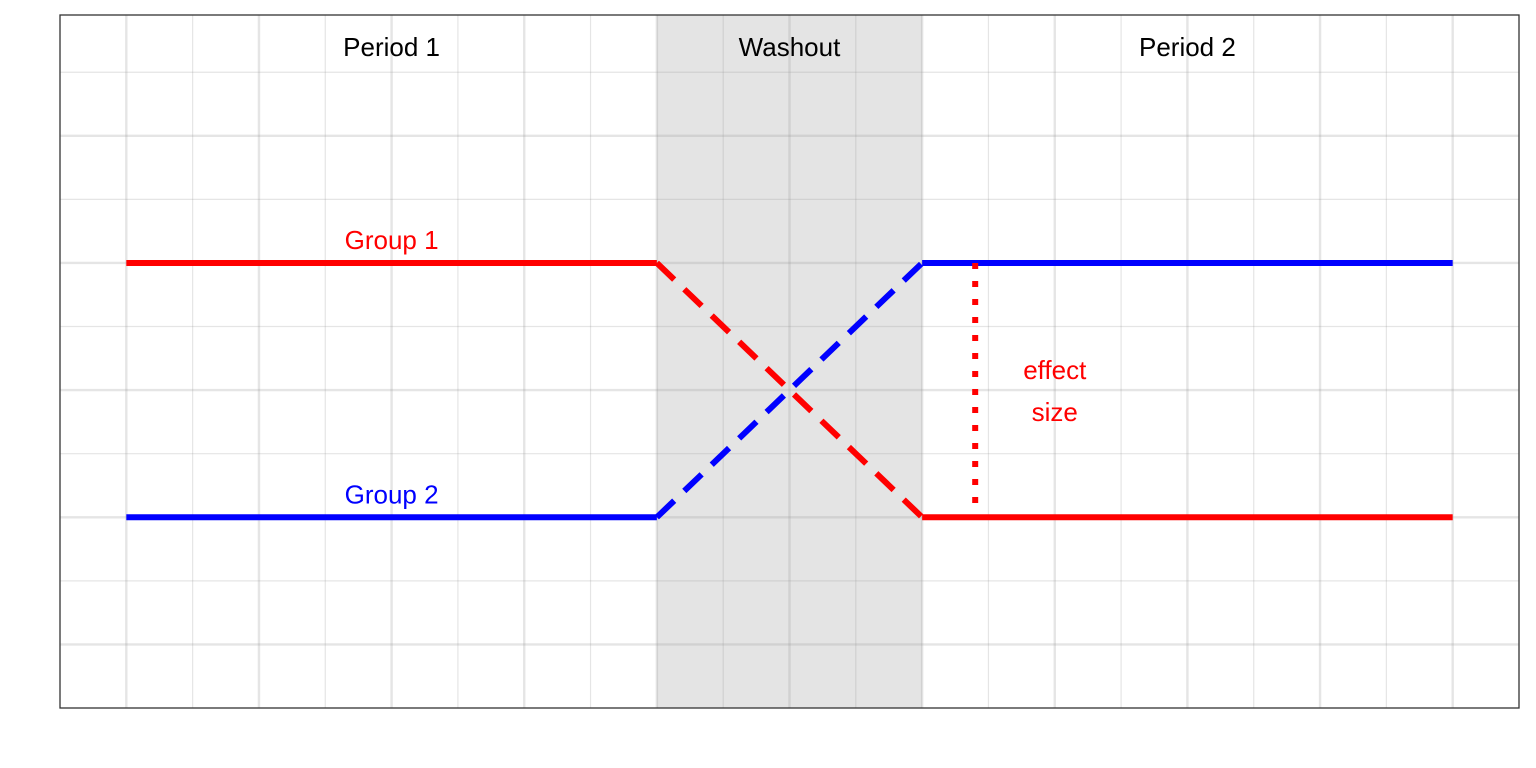 The image size is (1536, 768). What do you see at coordinates (790, 47) in the screenshot?
I see `region-label-2: Washout` at bounding box center [790, 47].